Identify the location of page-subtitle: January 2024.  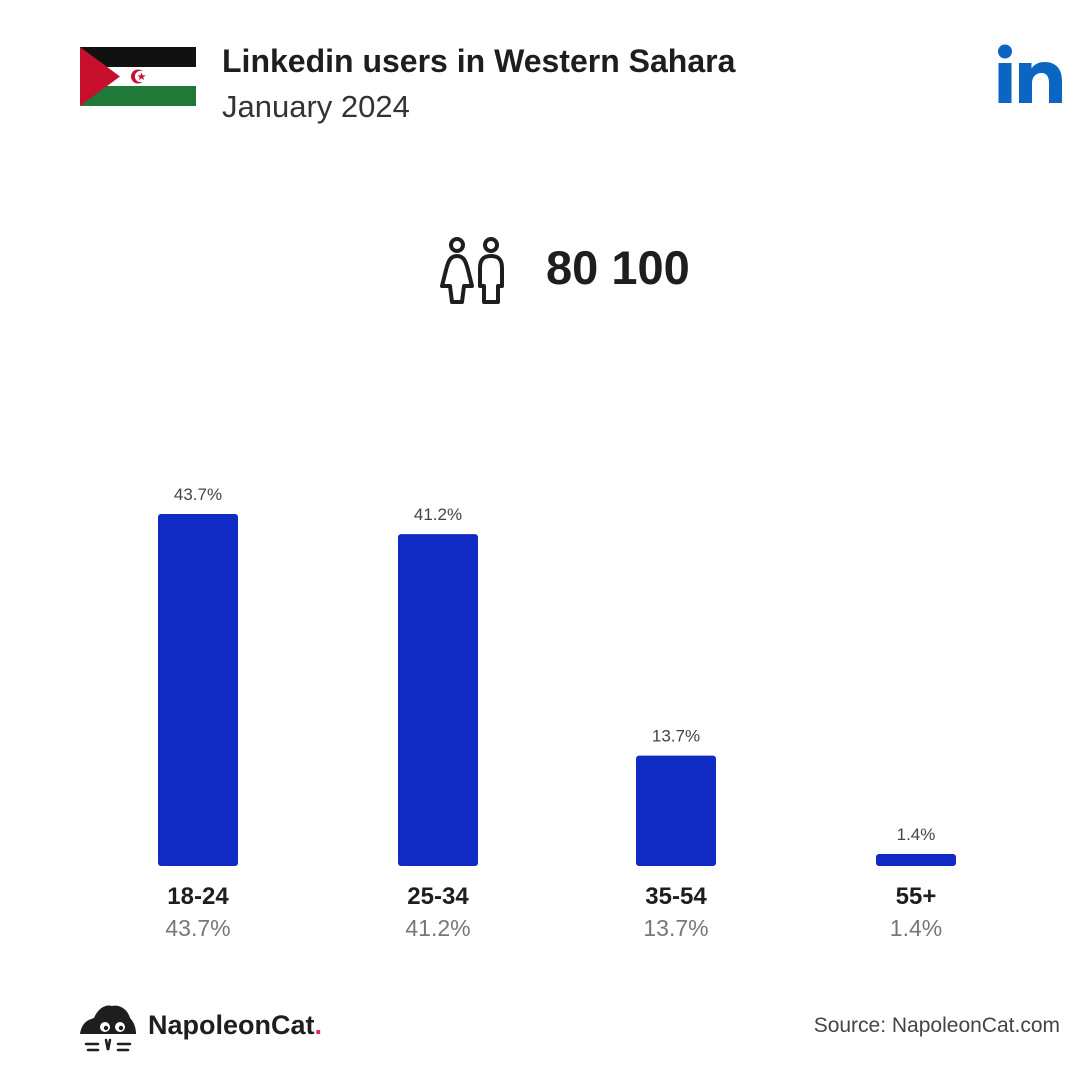
(316, 106).